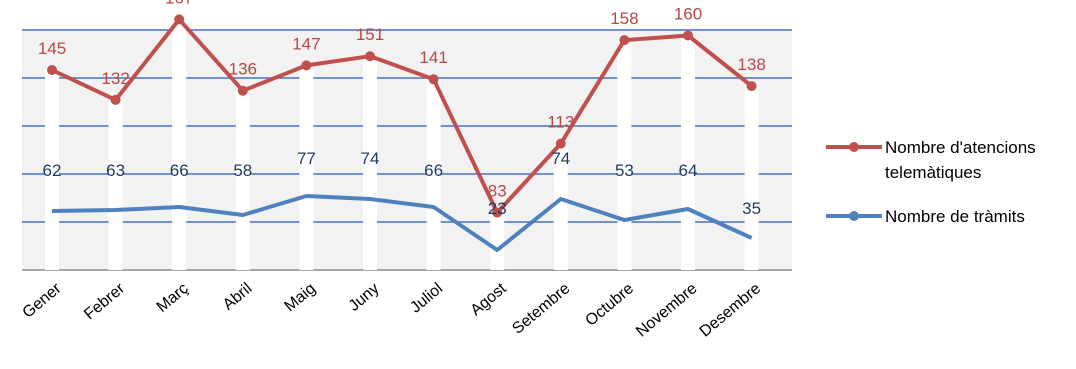  What do you see at coordinates (43, 301) in the screenshot?
I see `x-tick-label: Gener` at bounding box center [43, 301].